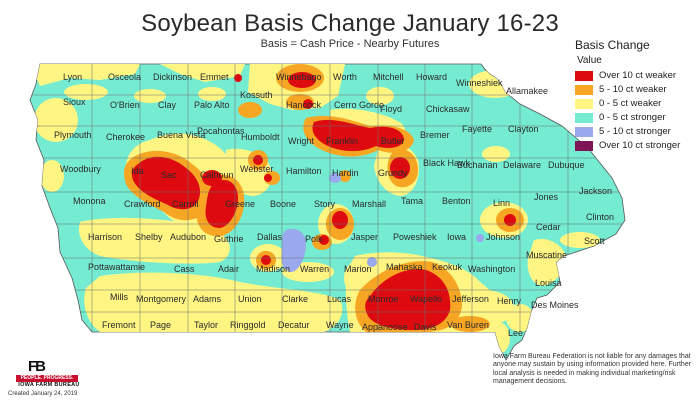 The height and width of the screenshot is (400, 700). Describe the element at coordinates (448, 109) in the screenshot. I see `county-label: Chickasaw` at that location.